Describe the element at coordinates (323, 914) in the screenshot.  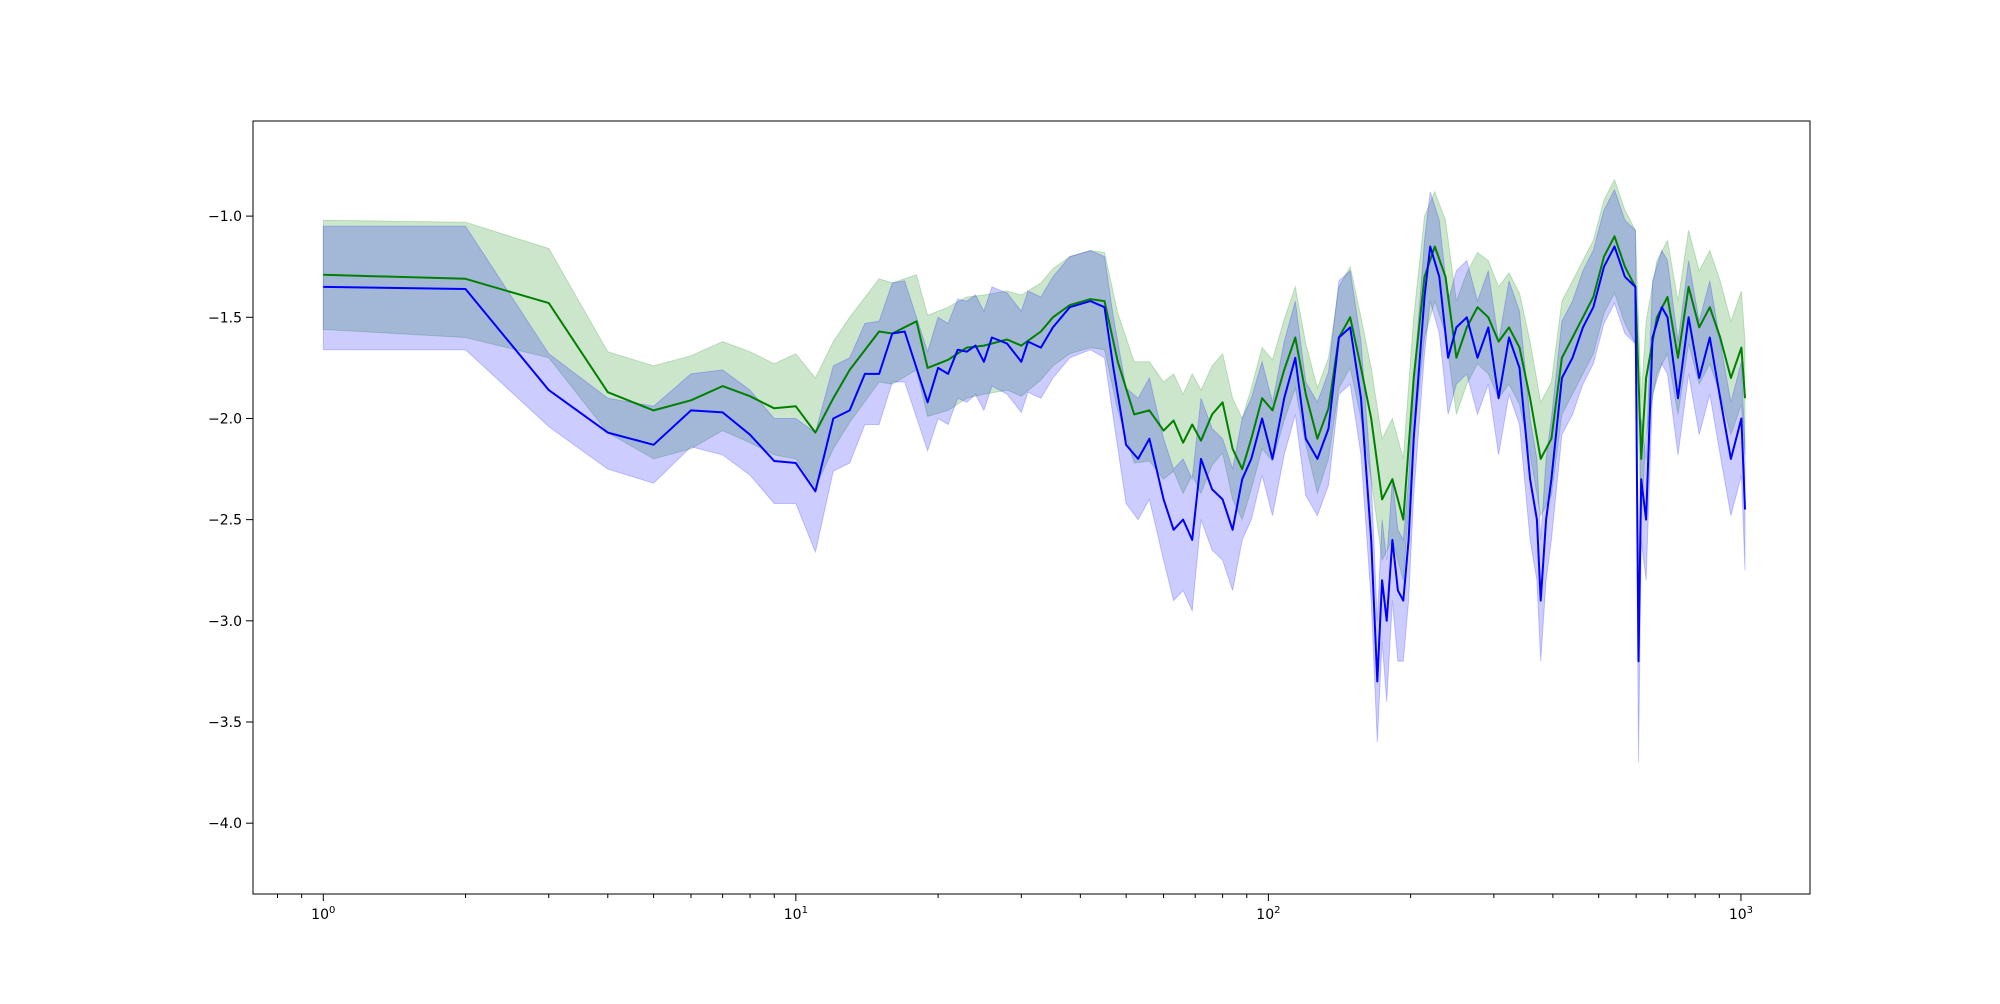
I see `x-tick-label: 100` at that location.